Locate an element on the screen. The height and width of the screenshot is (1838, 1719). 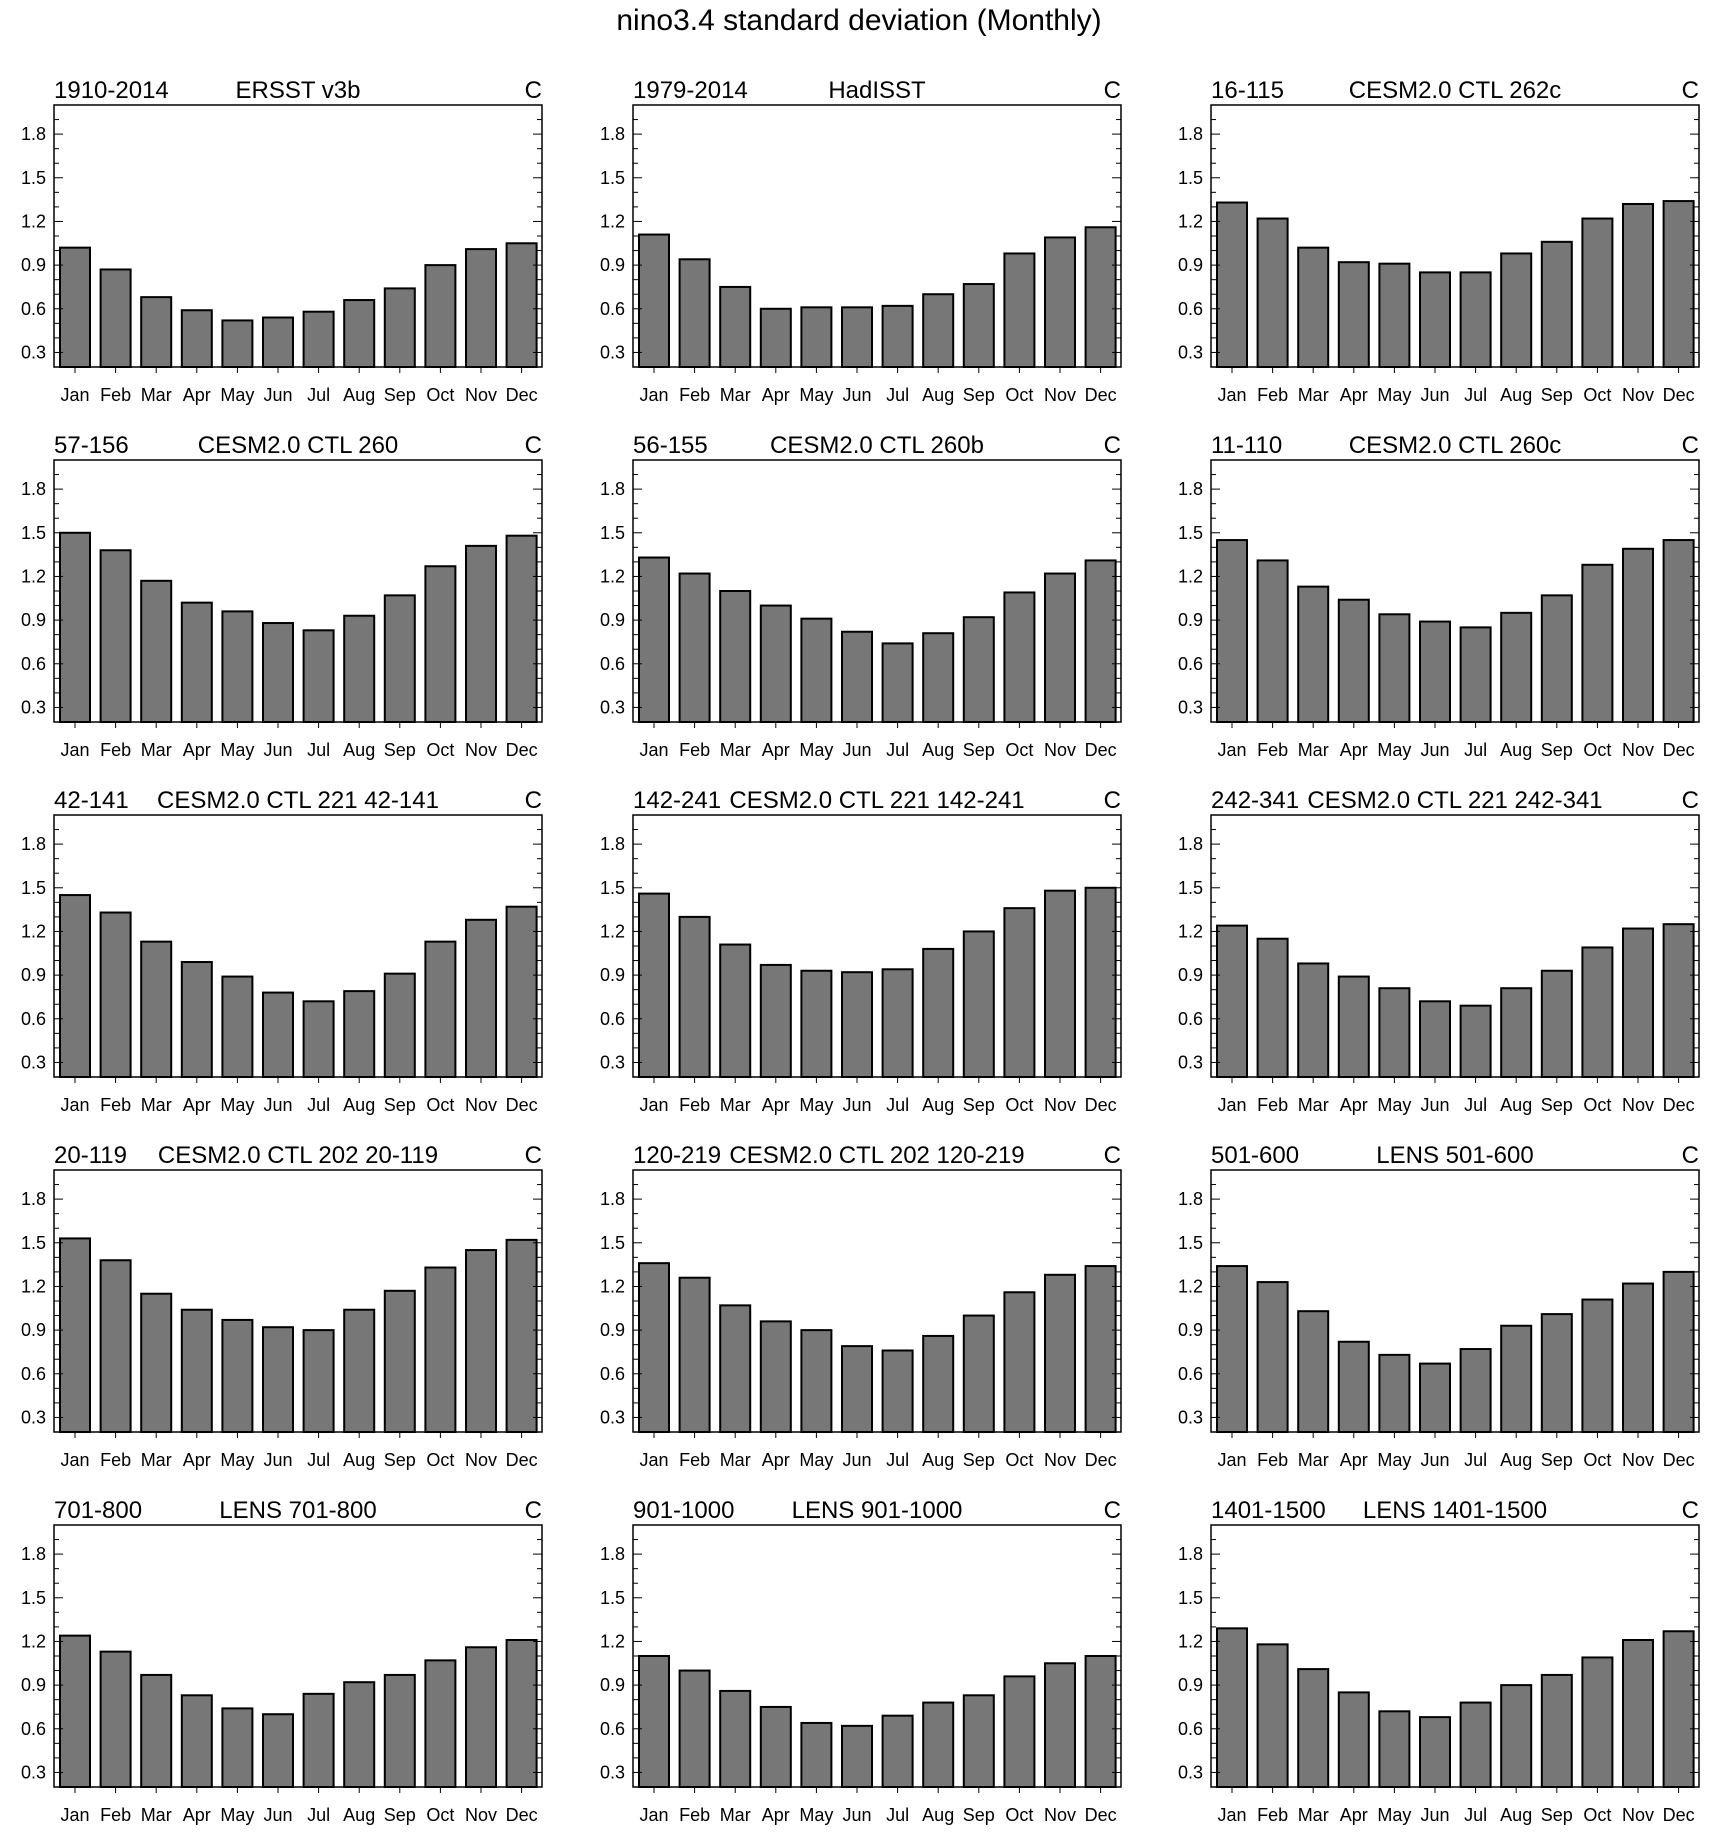
panel-left-label: 142-241 is located at coordinates (677, 800).